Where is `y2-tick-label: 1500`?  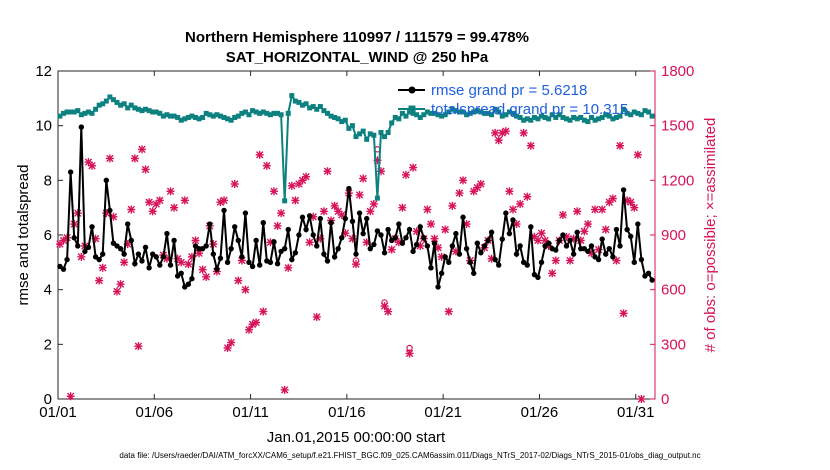 y2-tick-label: 1500 is located at coordinates (677, 126).